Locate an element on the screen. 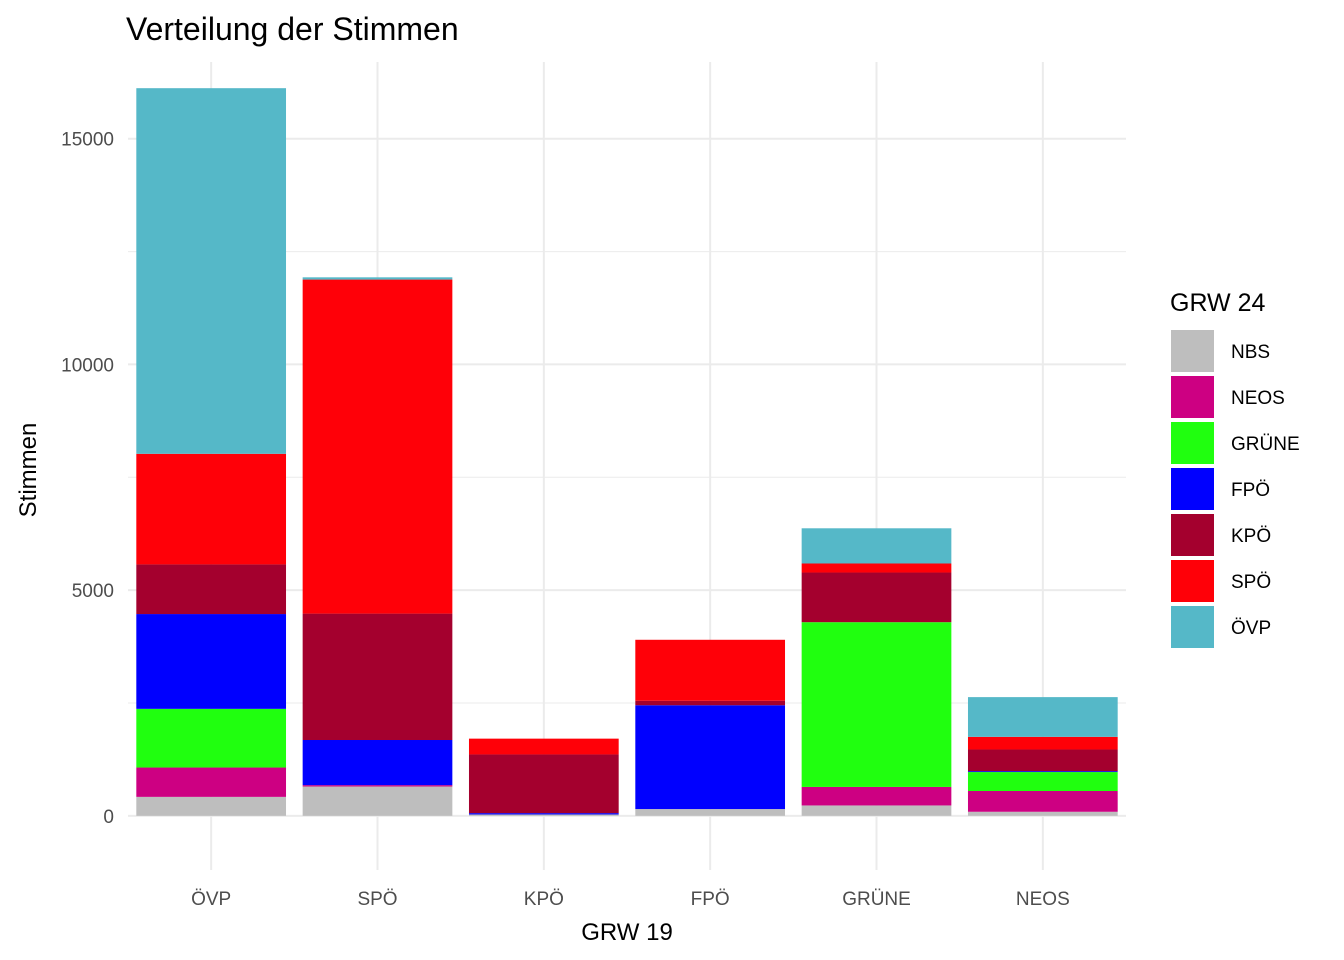 Image resolution: width=1344 pixels, height=960 pixels. legend-item-spoe: SPÖ is located at coordinates (1221, 581).